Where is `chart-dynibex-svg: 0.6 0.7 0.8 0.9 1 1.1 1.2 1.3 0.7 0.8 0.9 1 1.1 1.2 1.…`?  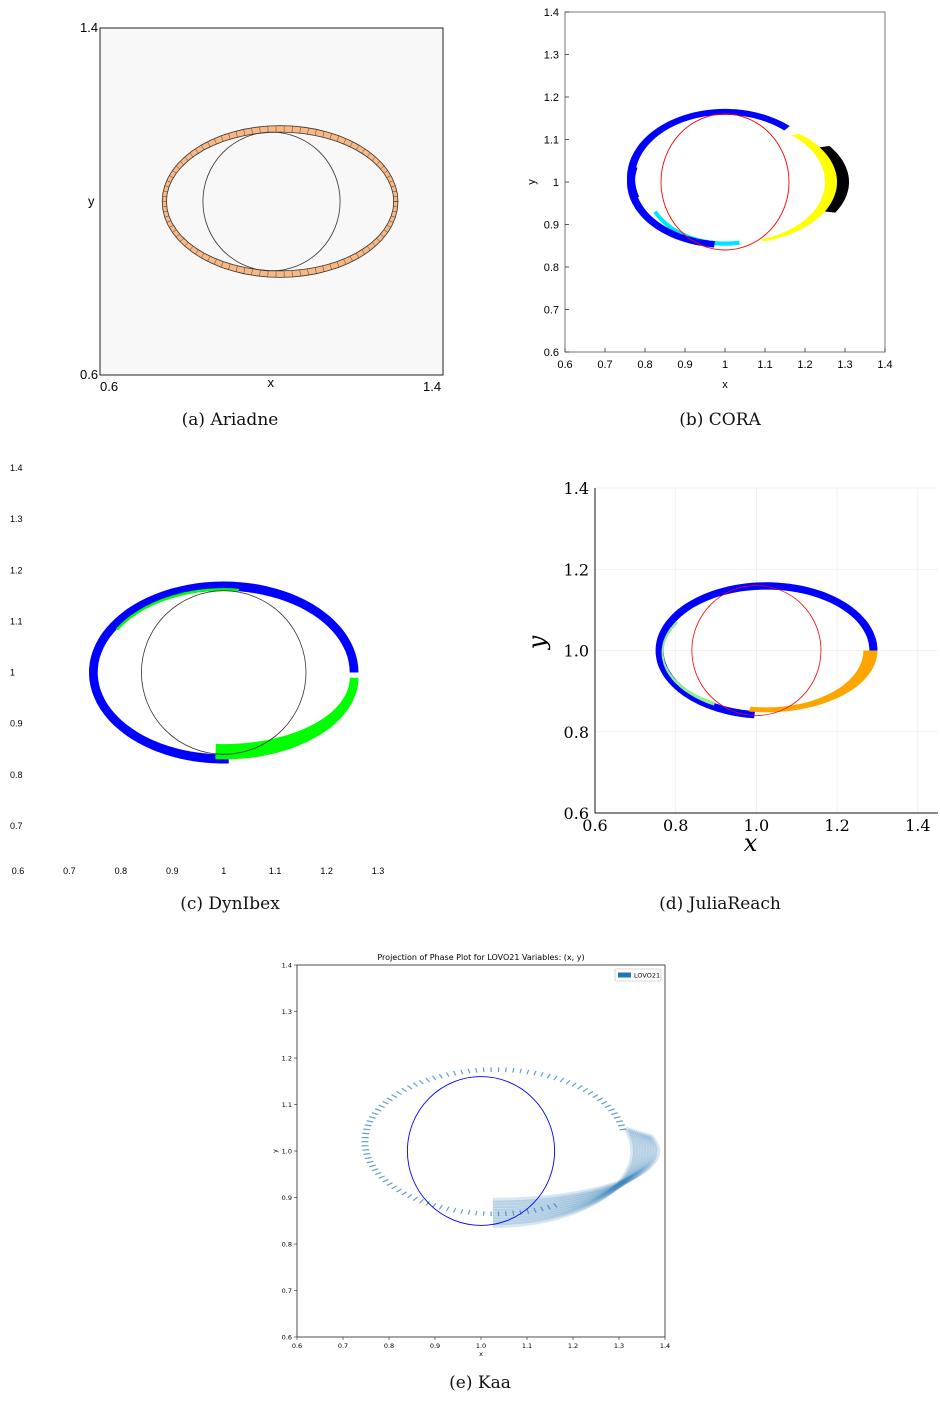
chart-dynibex-svg: 0.6 0.7 0.8 0.9 1 1.1 1.2 1.3 0.7 0.8 0.9 1 1.1 1.2 1.… is located at coordinates (197, 669).